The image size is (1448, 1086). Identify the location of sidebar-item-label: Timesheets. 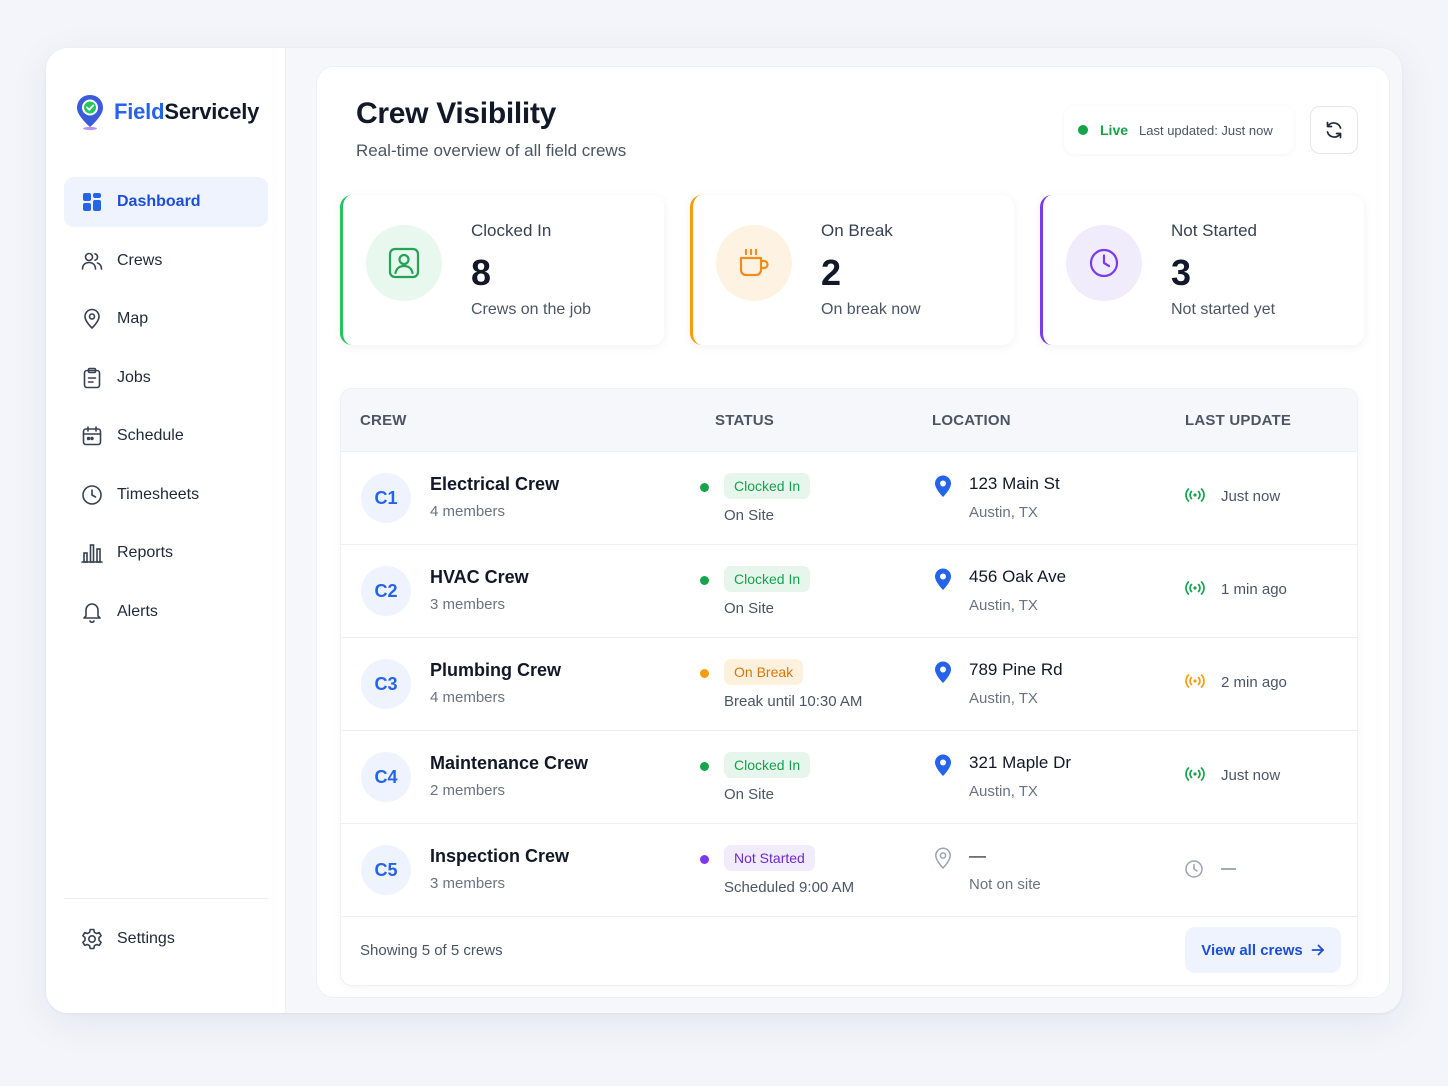
(158, 494).